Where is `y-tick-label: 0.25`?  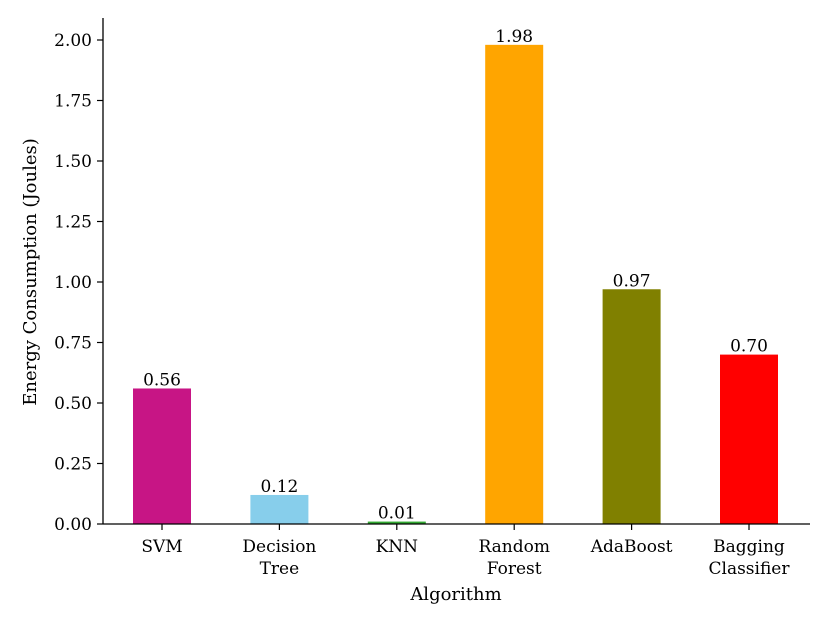
y-tick-label: 0.25 is located at coordinates (73, 465).